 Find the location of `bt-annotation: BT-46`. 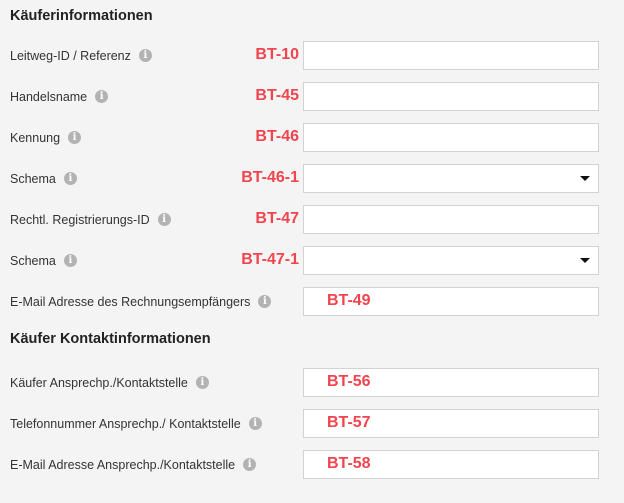

bt-annotation: BT-46 is located at coordinates (277, 136).